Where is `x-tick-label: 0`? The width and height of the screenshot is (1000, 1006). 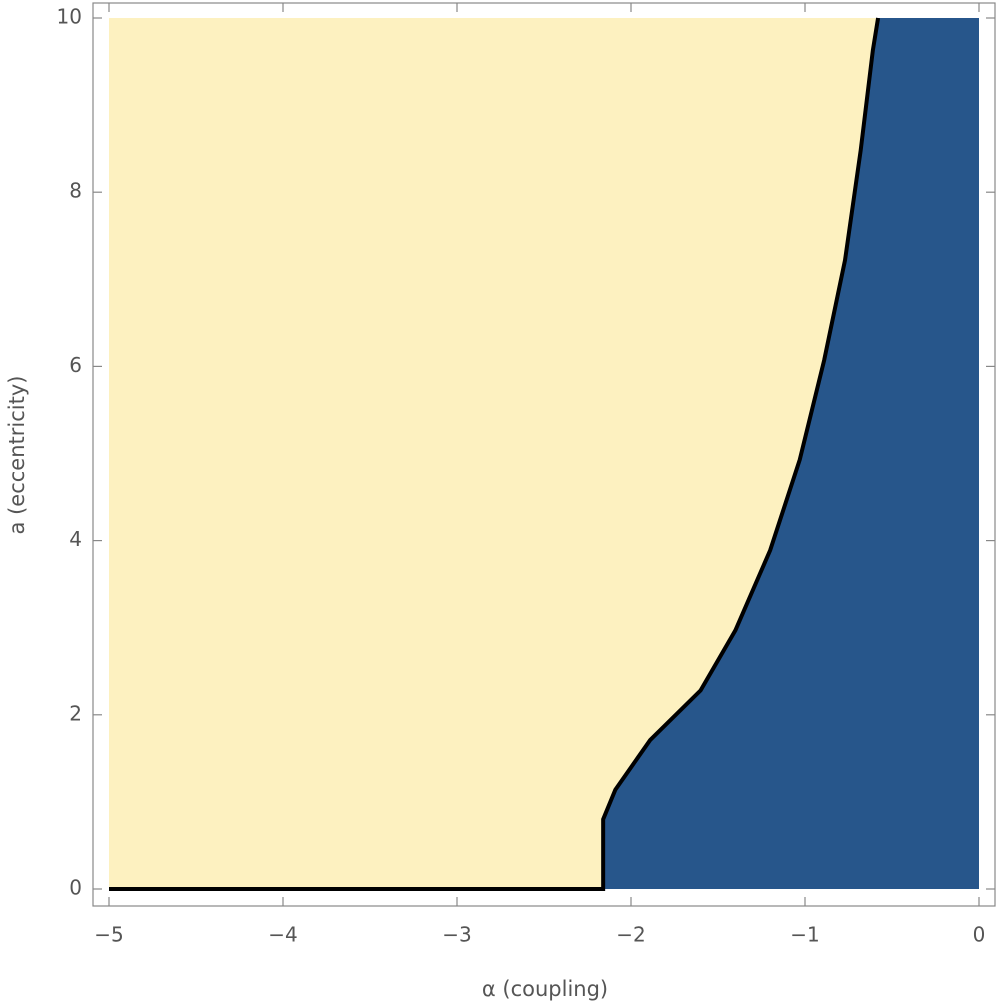 x-tick-label: 0 is located at coordinates (979, 935).